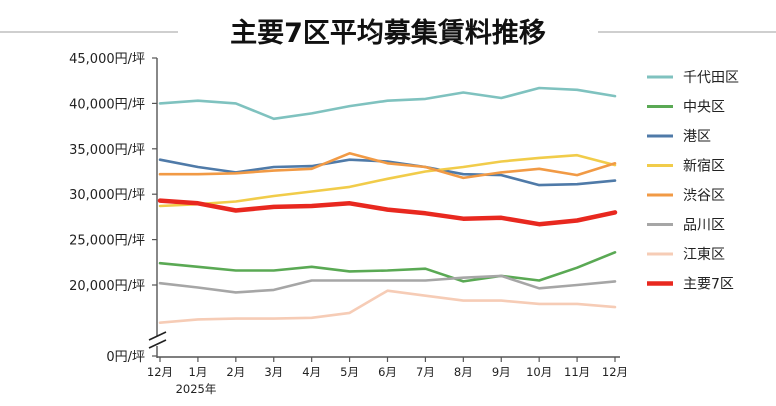  Describe the element at coordinates (463, 372) in the screenshot. I see `x-tick-label: 8月` at that location.